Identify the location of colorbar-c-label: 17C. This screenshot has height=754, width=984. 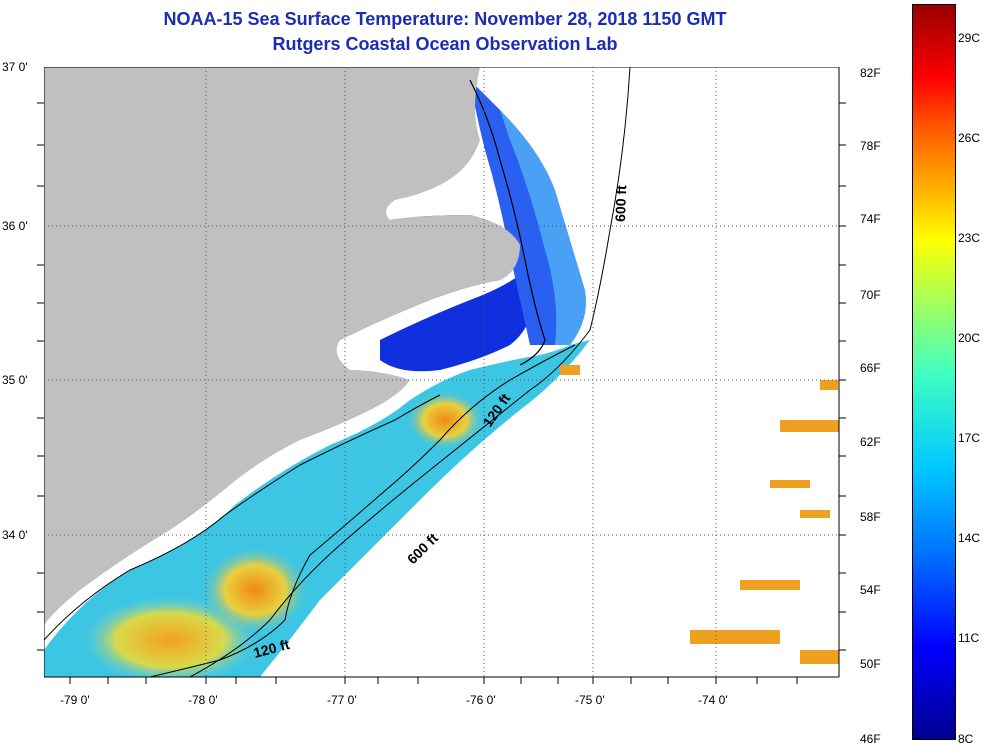
(969, 438).